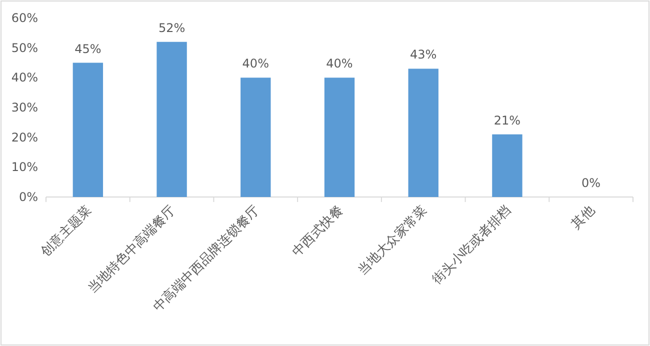 This screenshot has width=650, height=346. What do you see at coordinates (583, 217) in the screenshot?
I see `x-tick-label: 其他` at bounding box center [583, 217].